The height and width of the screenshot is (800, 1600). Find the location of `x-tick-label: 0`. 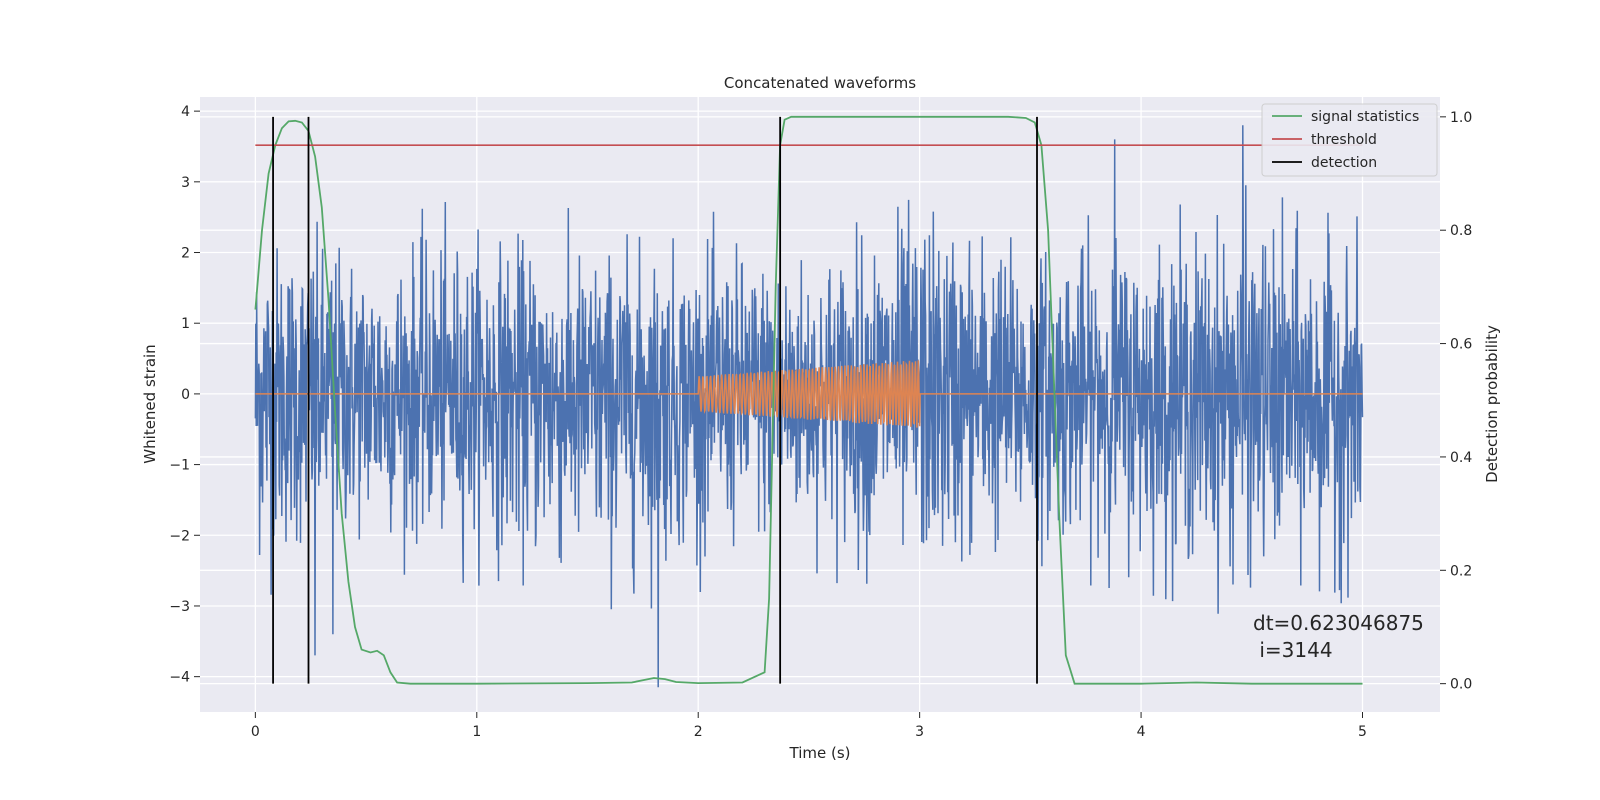

x-tick-label: 0 is located at coordinates (255, 732).